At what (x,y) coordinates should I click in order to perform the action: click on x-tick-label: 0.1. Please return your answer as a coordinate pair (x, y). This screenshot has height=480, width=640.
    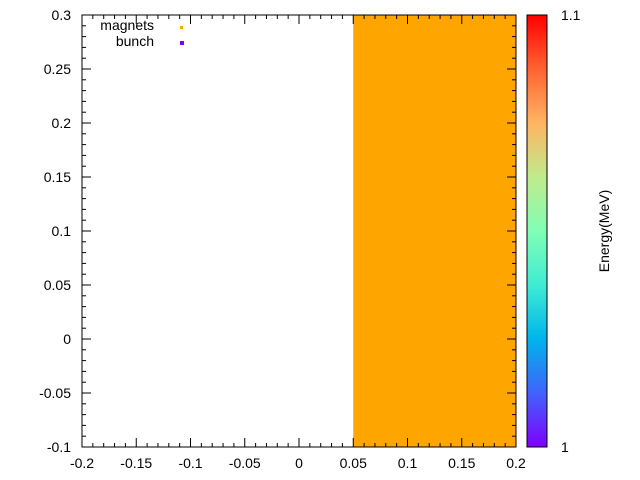
    Looking at the image, I should click on (408, 463).